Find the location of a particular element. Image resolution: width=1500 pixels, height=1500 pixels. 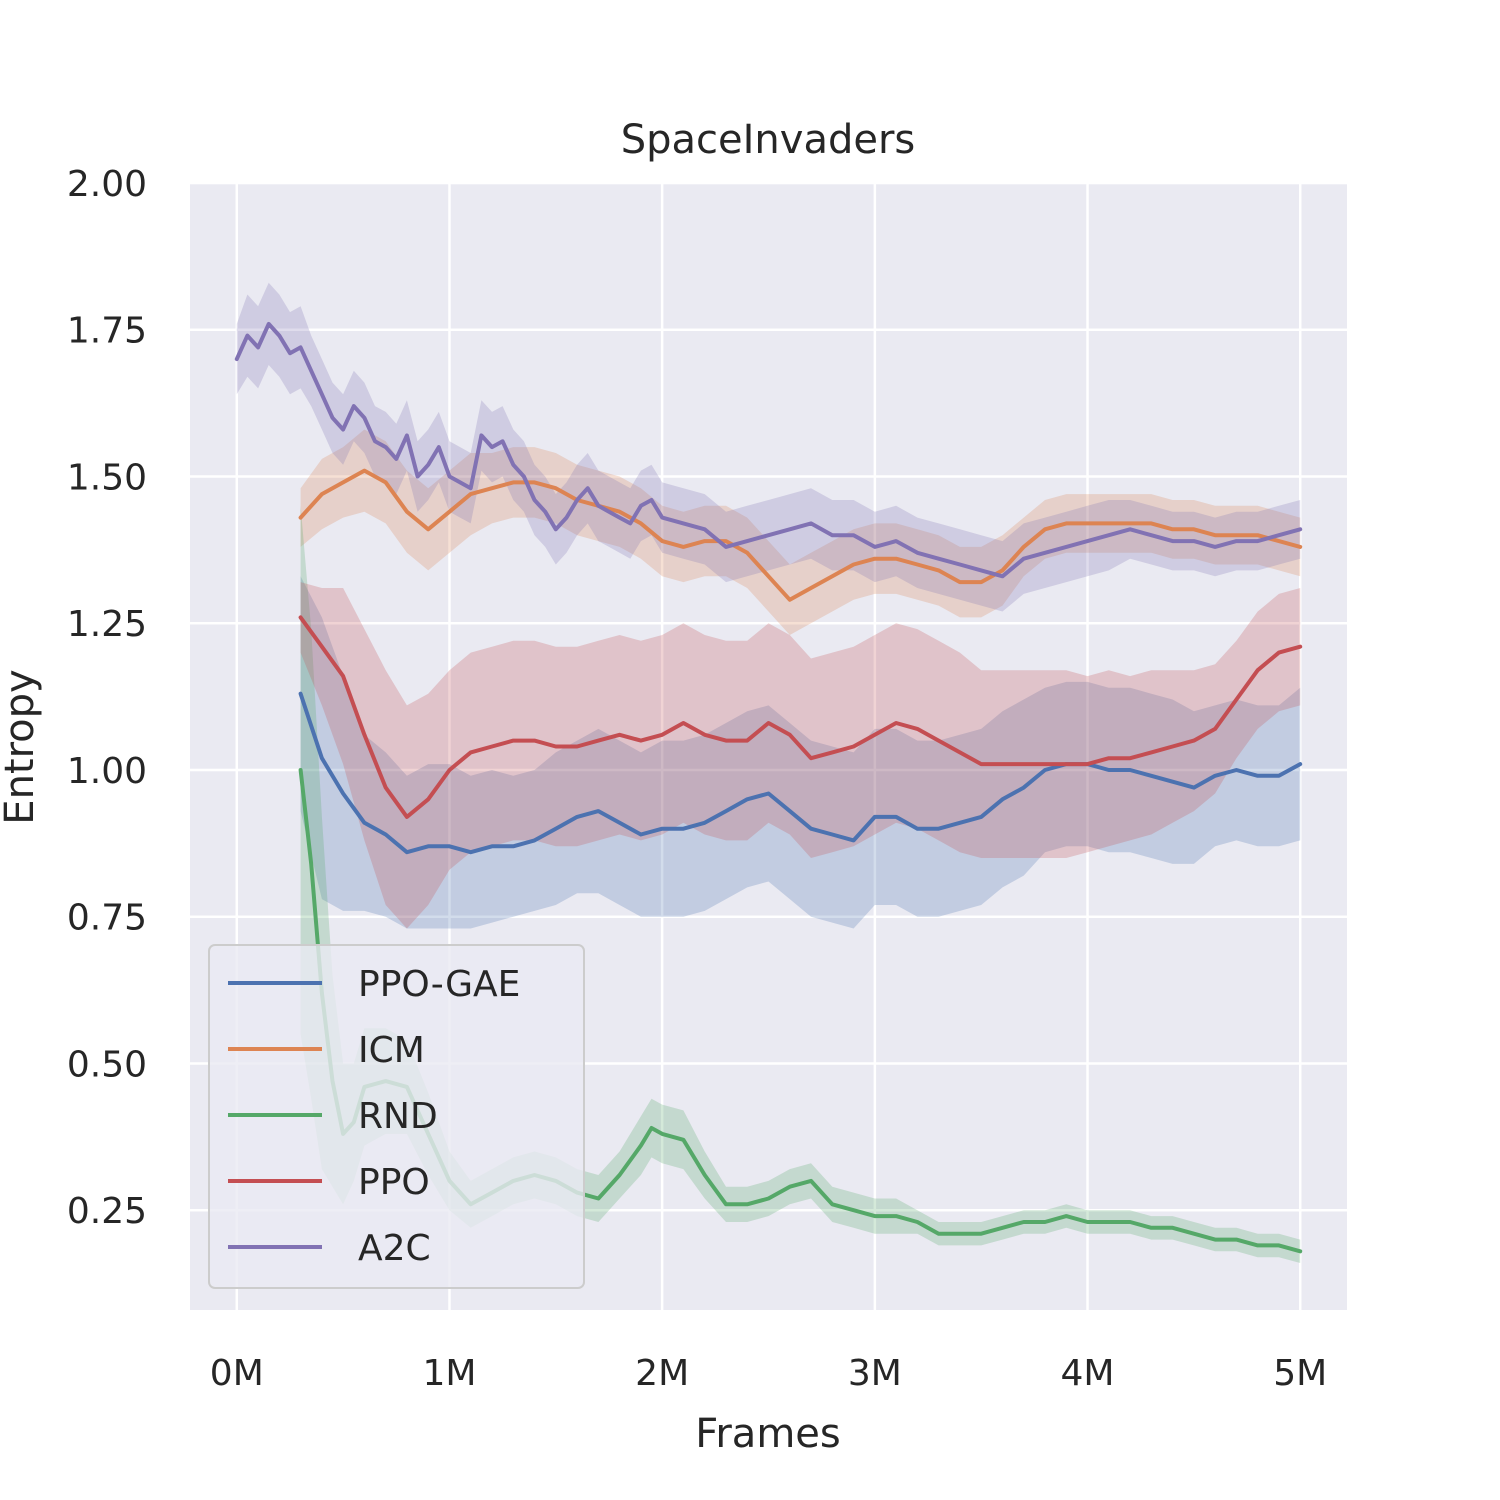

x-tick-label: 1M is located at coordinates (449, 1373).